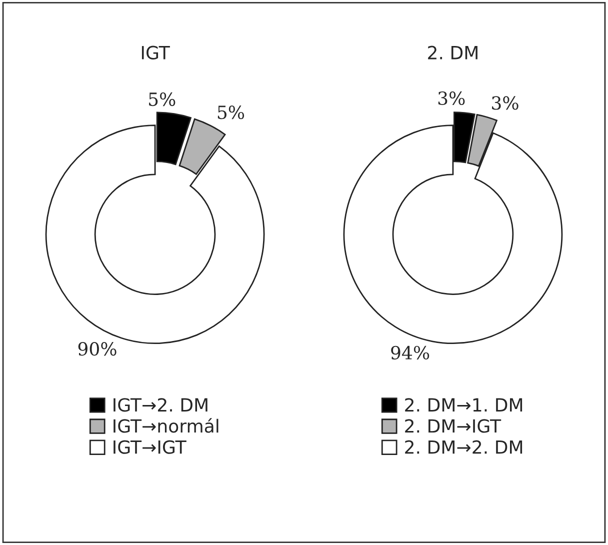 This screenshot has height=545, width=608. I want to click on legend-label: IGT→normál, so click(166, 425).